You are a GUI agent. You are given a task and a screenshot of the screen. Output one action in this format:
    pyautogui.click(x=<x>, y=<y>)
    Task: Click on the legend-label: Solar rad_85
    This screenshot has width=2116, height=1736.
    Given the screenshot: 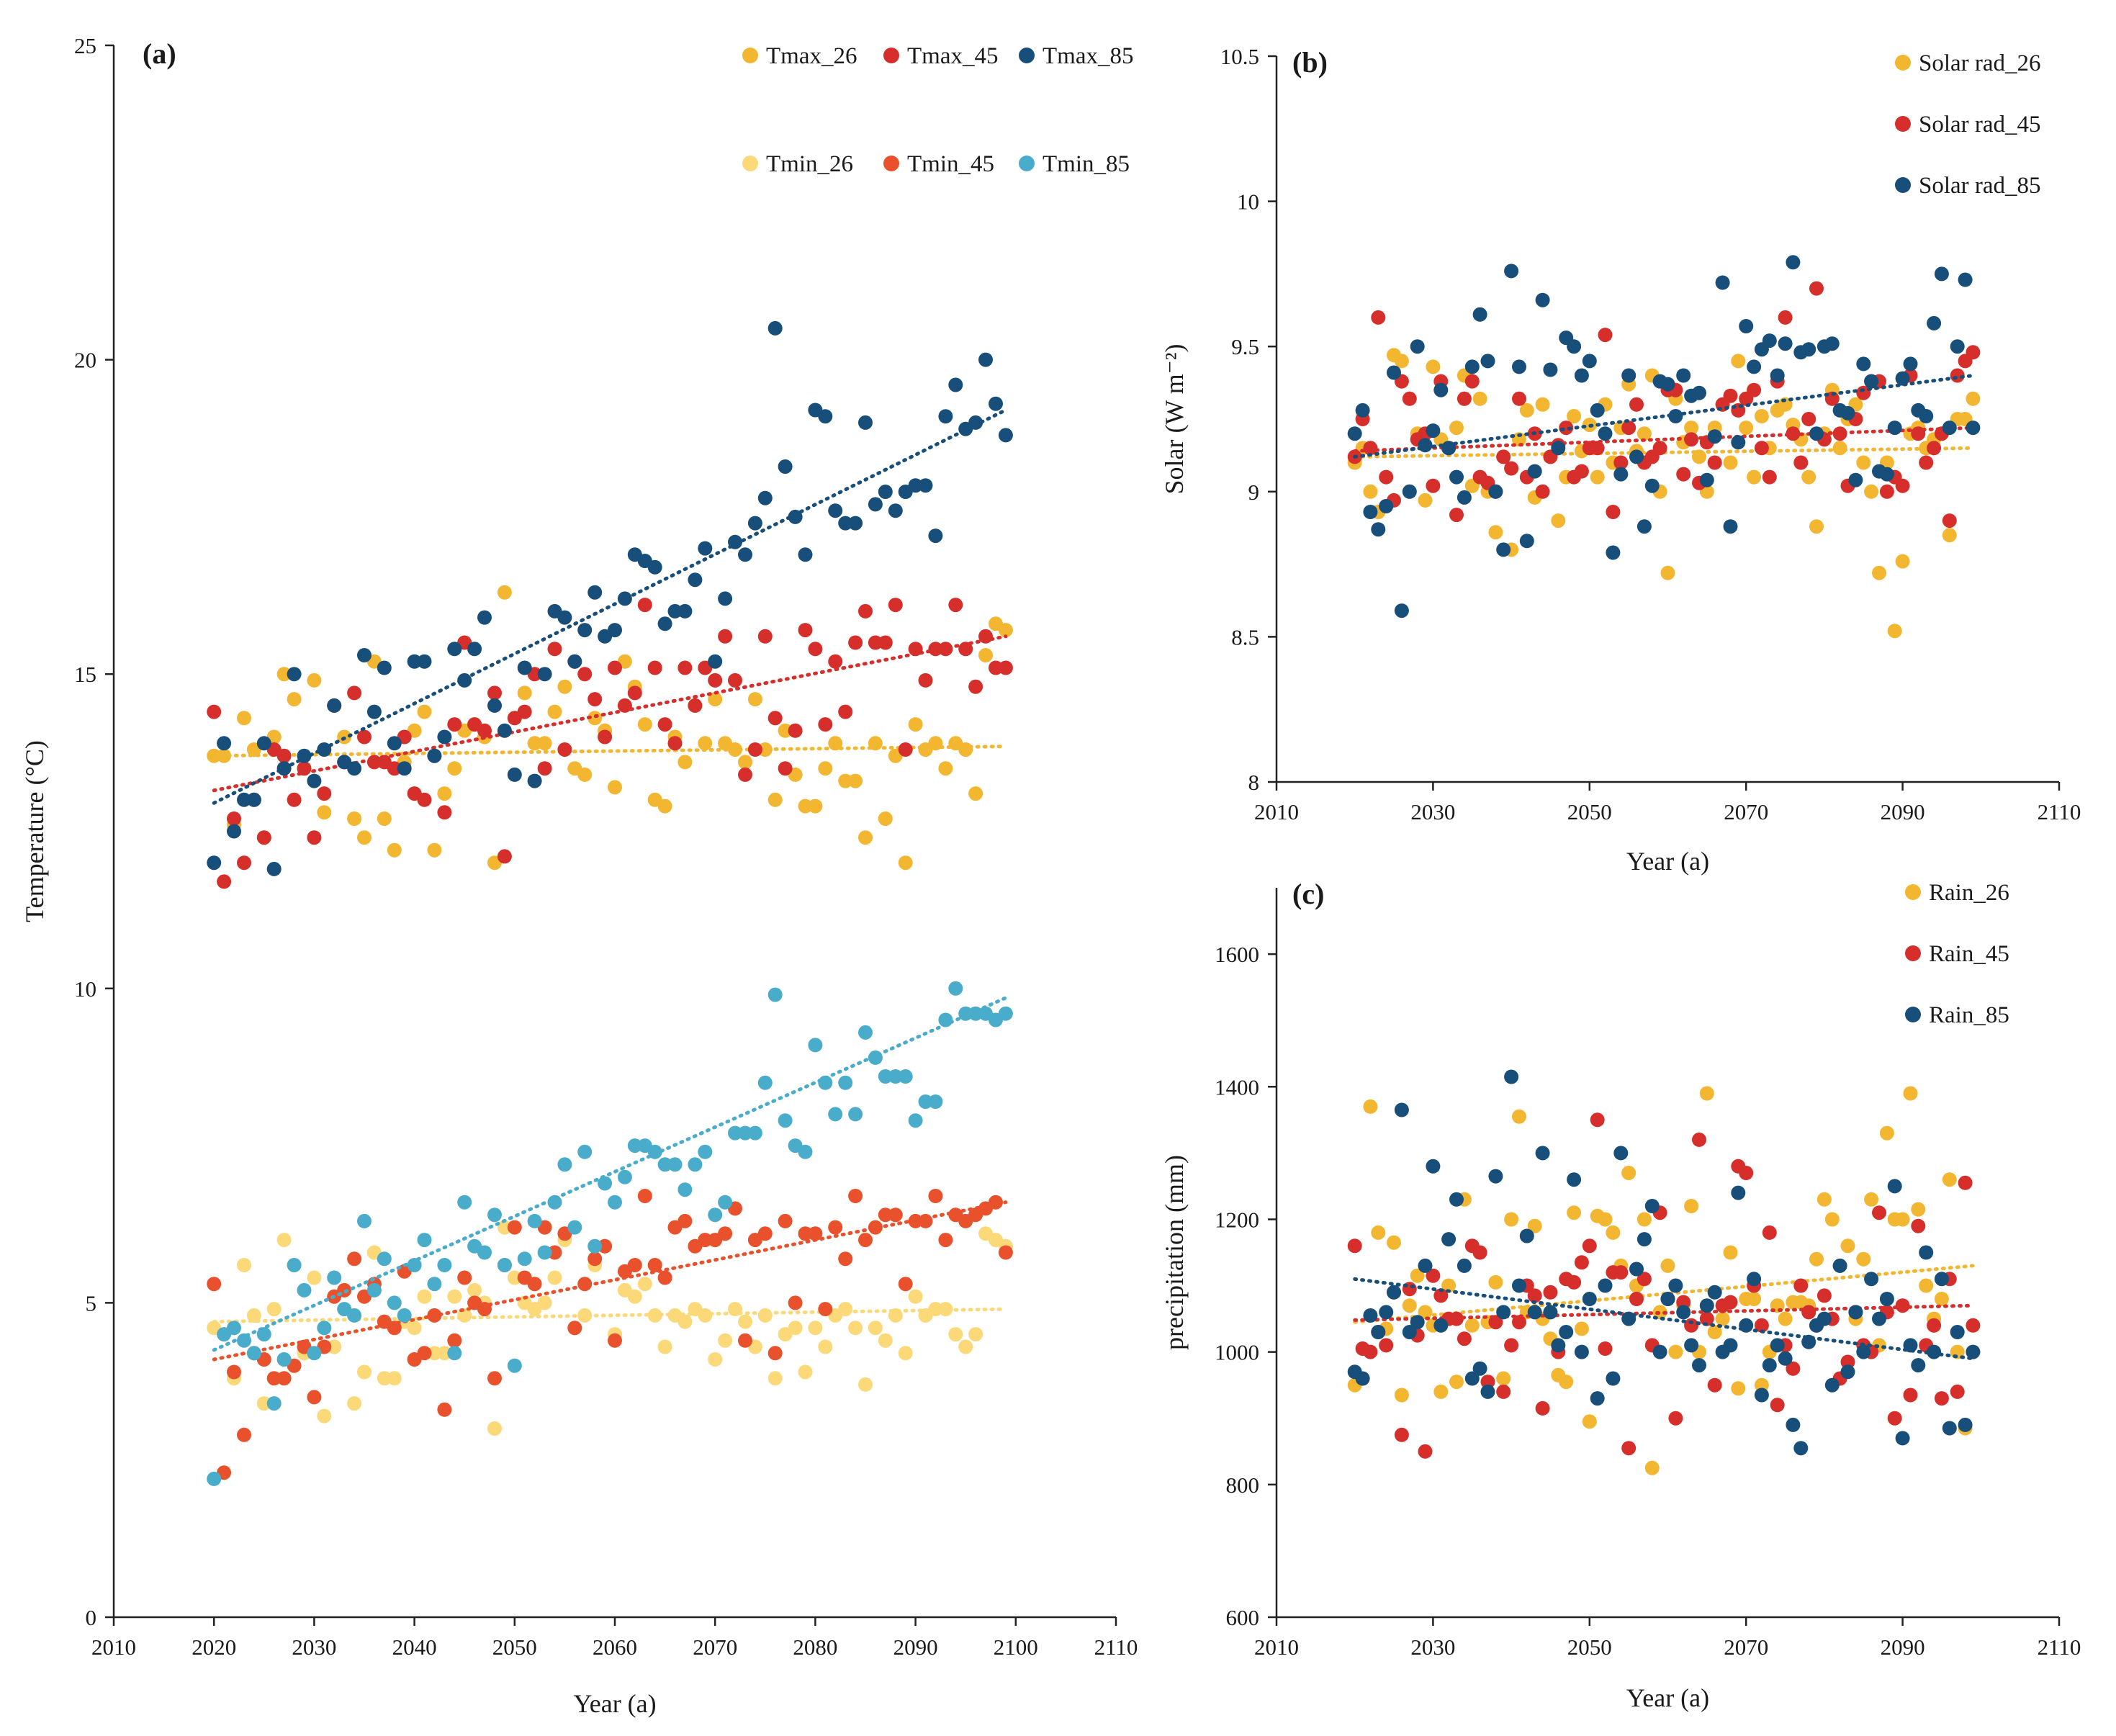 What is the action you would take?
    pyautogui.click(x=1980, y=186)
    